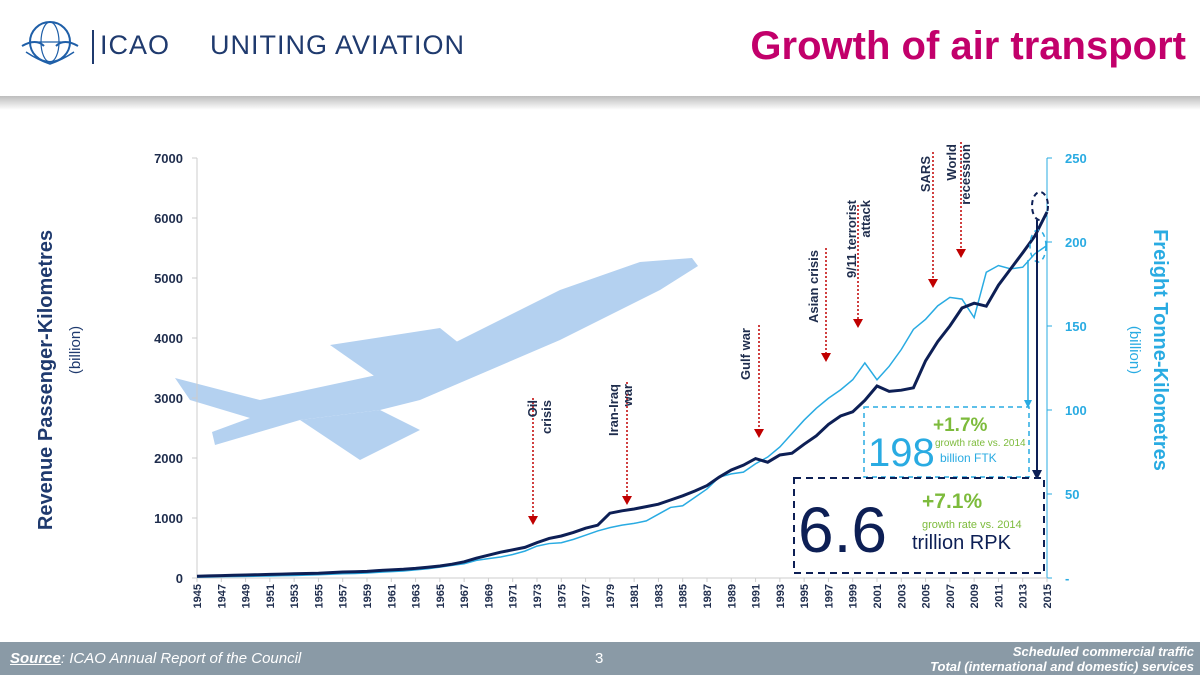 The height and width of the screenshot is (675, 1200). What do you see at coordinates (168, 398) in the screenshot?
I see `y-tick-label: 3000` at bounding box center [168, 398].